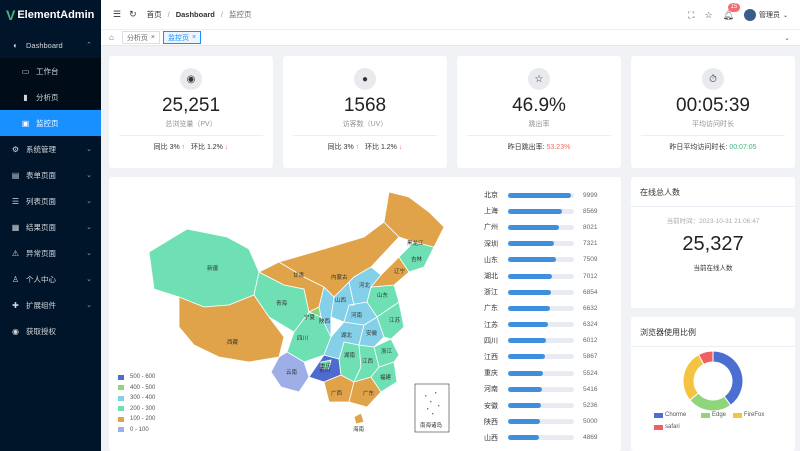  What do you see at coordinates (491, 196) in the screenshot?
I see `ranking-city: 北京` at bounding box center [491, 196].